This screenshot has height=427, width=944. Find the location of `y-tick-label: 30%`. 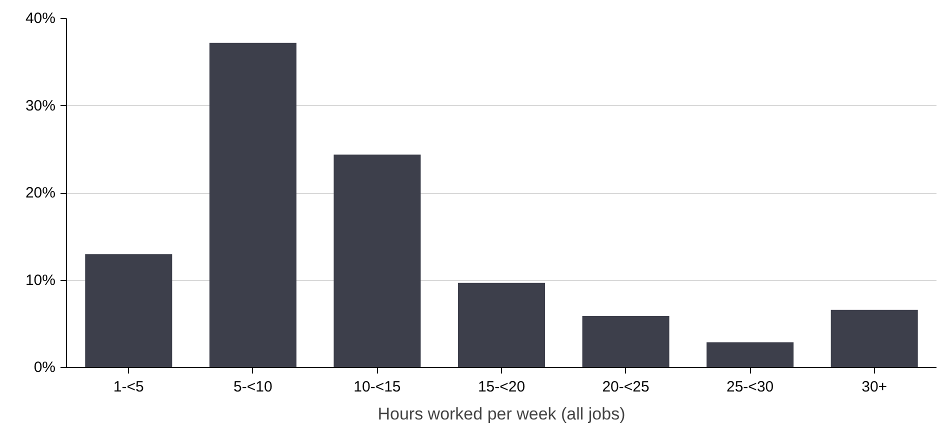

y-tick-label: 30% is located at coordinates (40, 105).